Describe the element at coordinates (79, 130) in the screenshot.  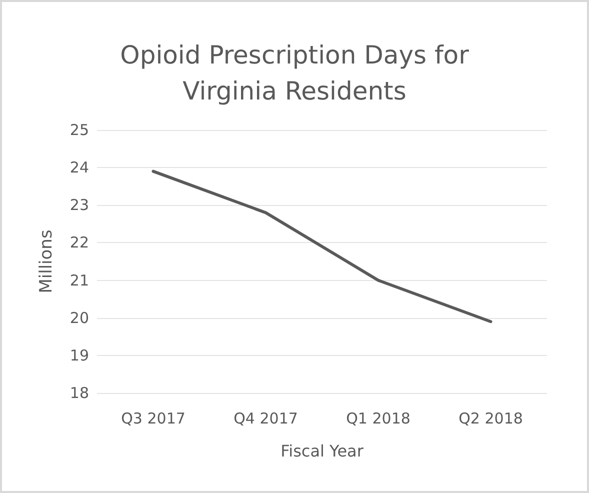
I see `y-tick-label: 25` at that location.